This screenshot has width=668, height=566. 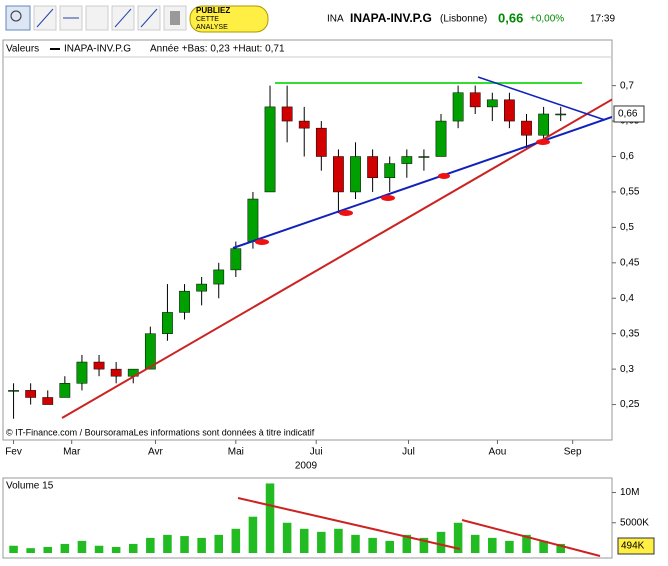 I want to click on volume-trend-lines, so click(x=419, y=527).